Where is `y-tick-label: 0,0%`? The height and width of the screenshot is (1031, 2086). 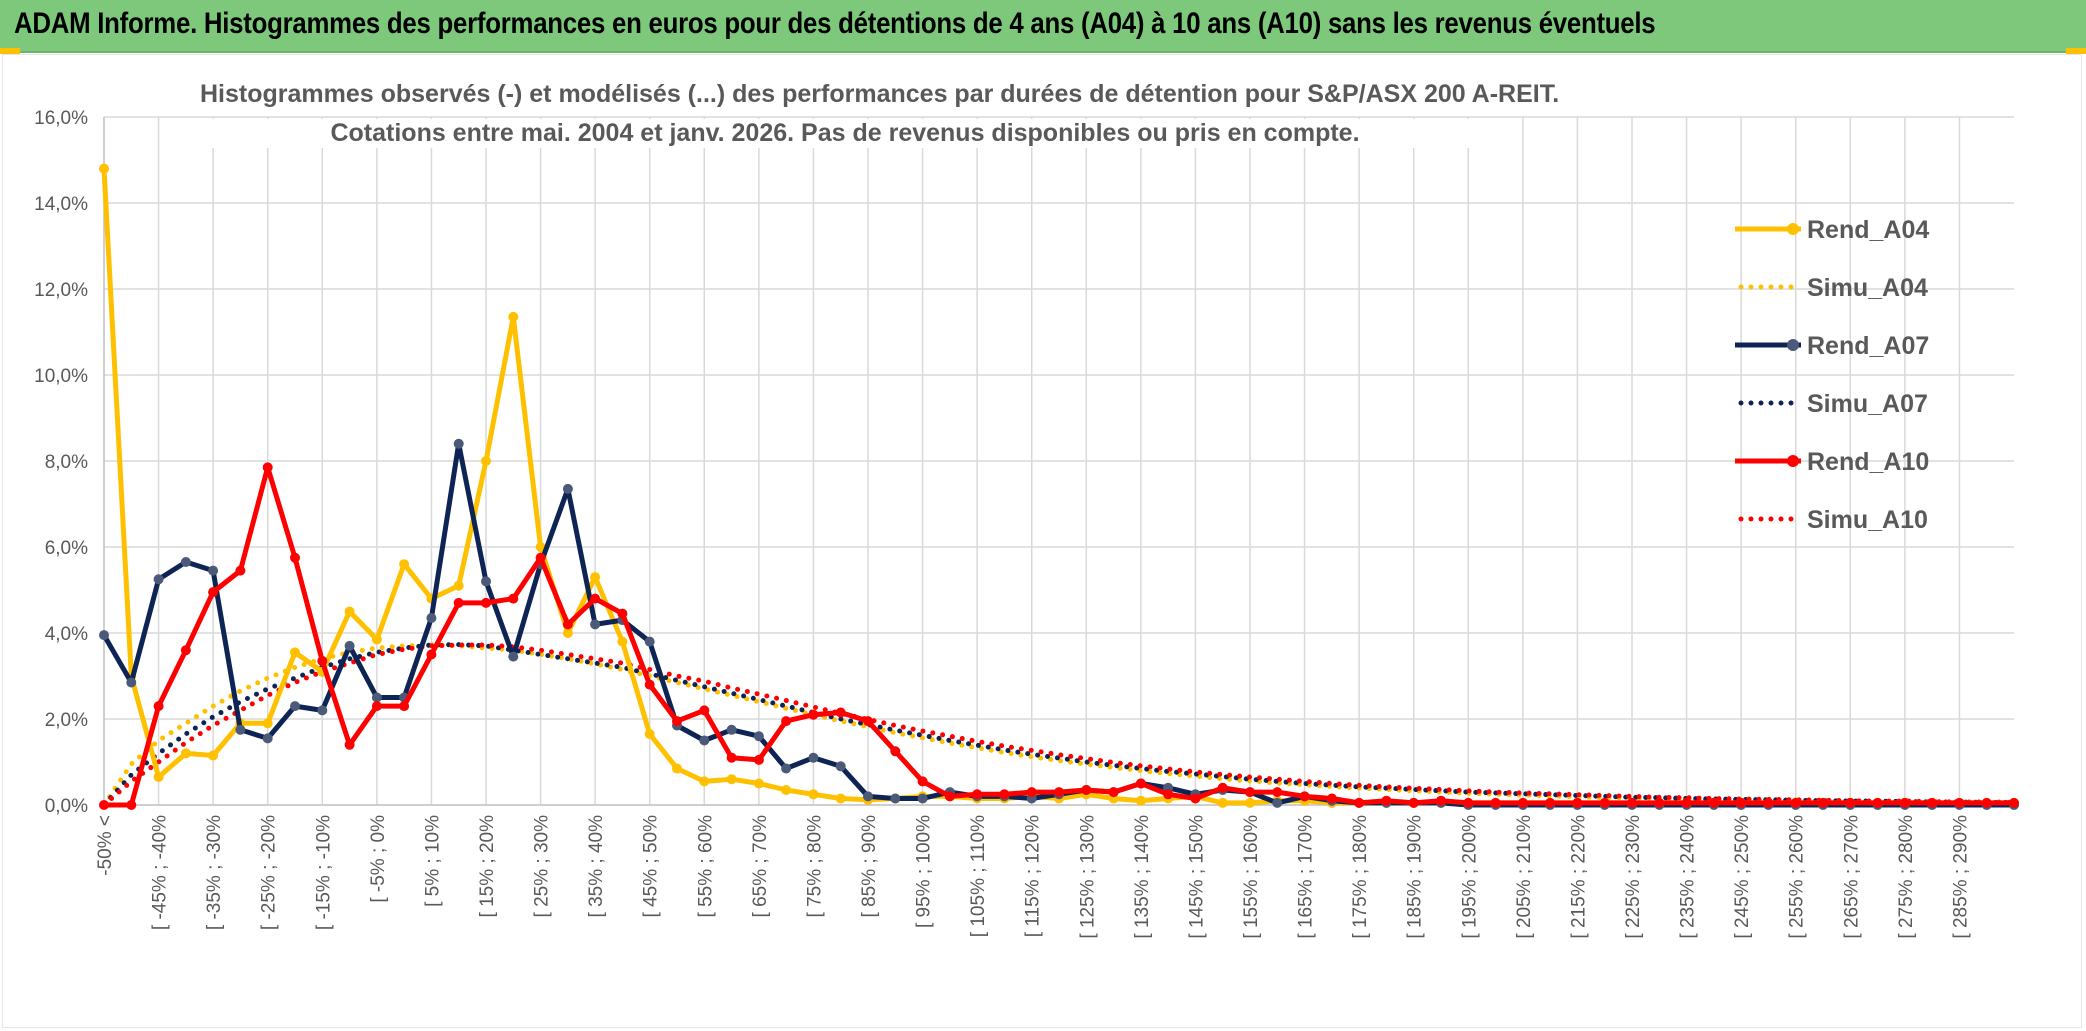
y-tick-label: 0,0% is located at coordinates (66, 806).